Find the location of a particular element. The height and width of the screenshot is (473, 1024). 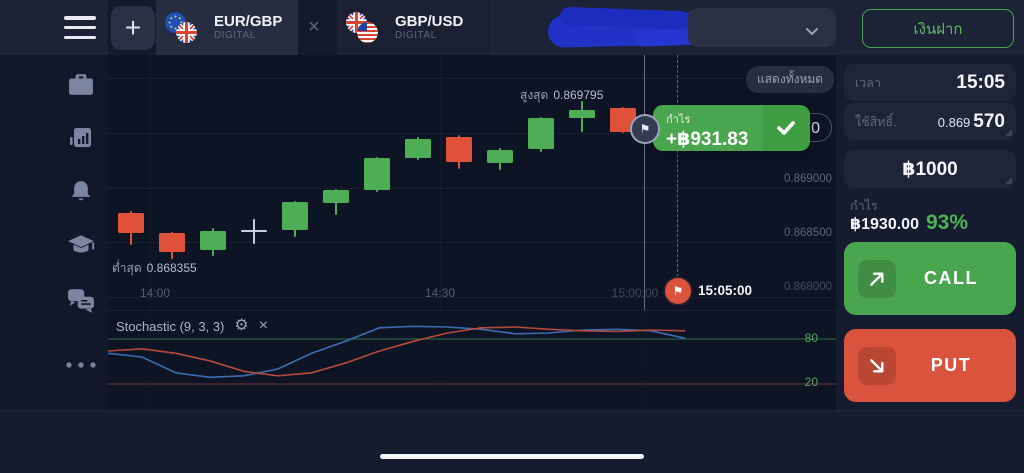

bottom-toolbar: i 5m 1M1D1H1H30m15m5m 26 ก.ย. 15:00:02 is located at coordinates (512, 441).